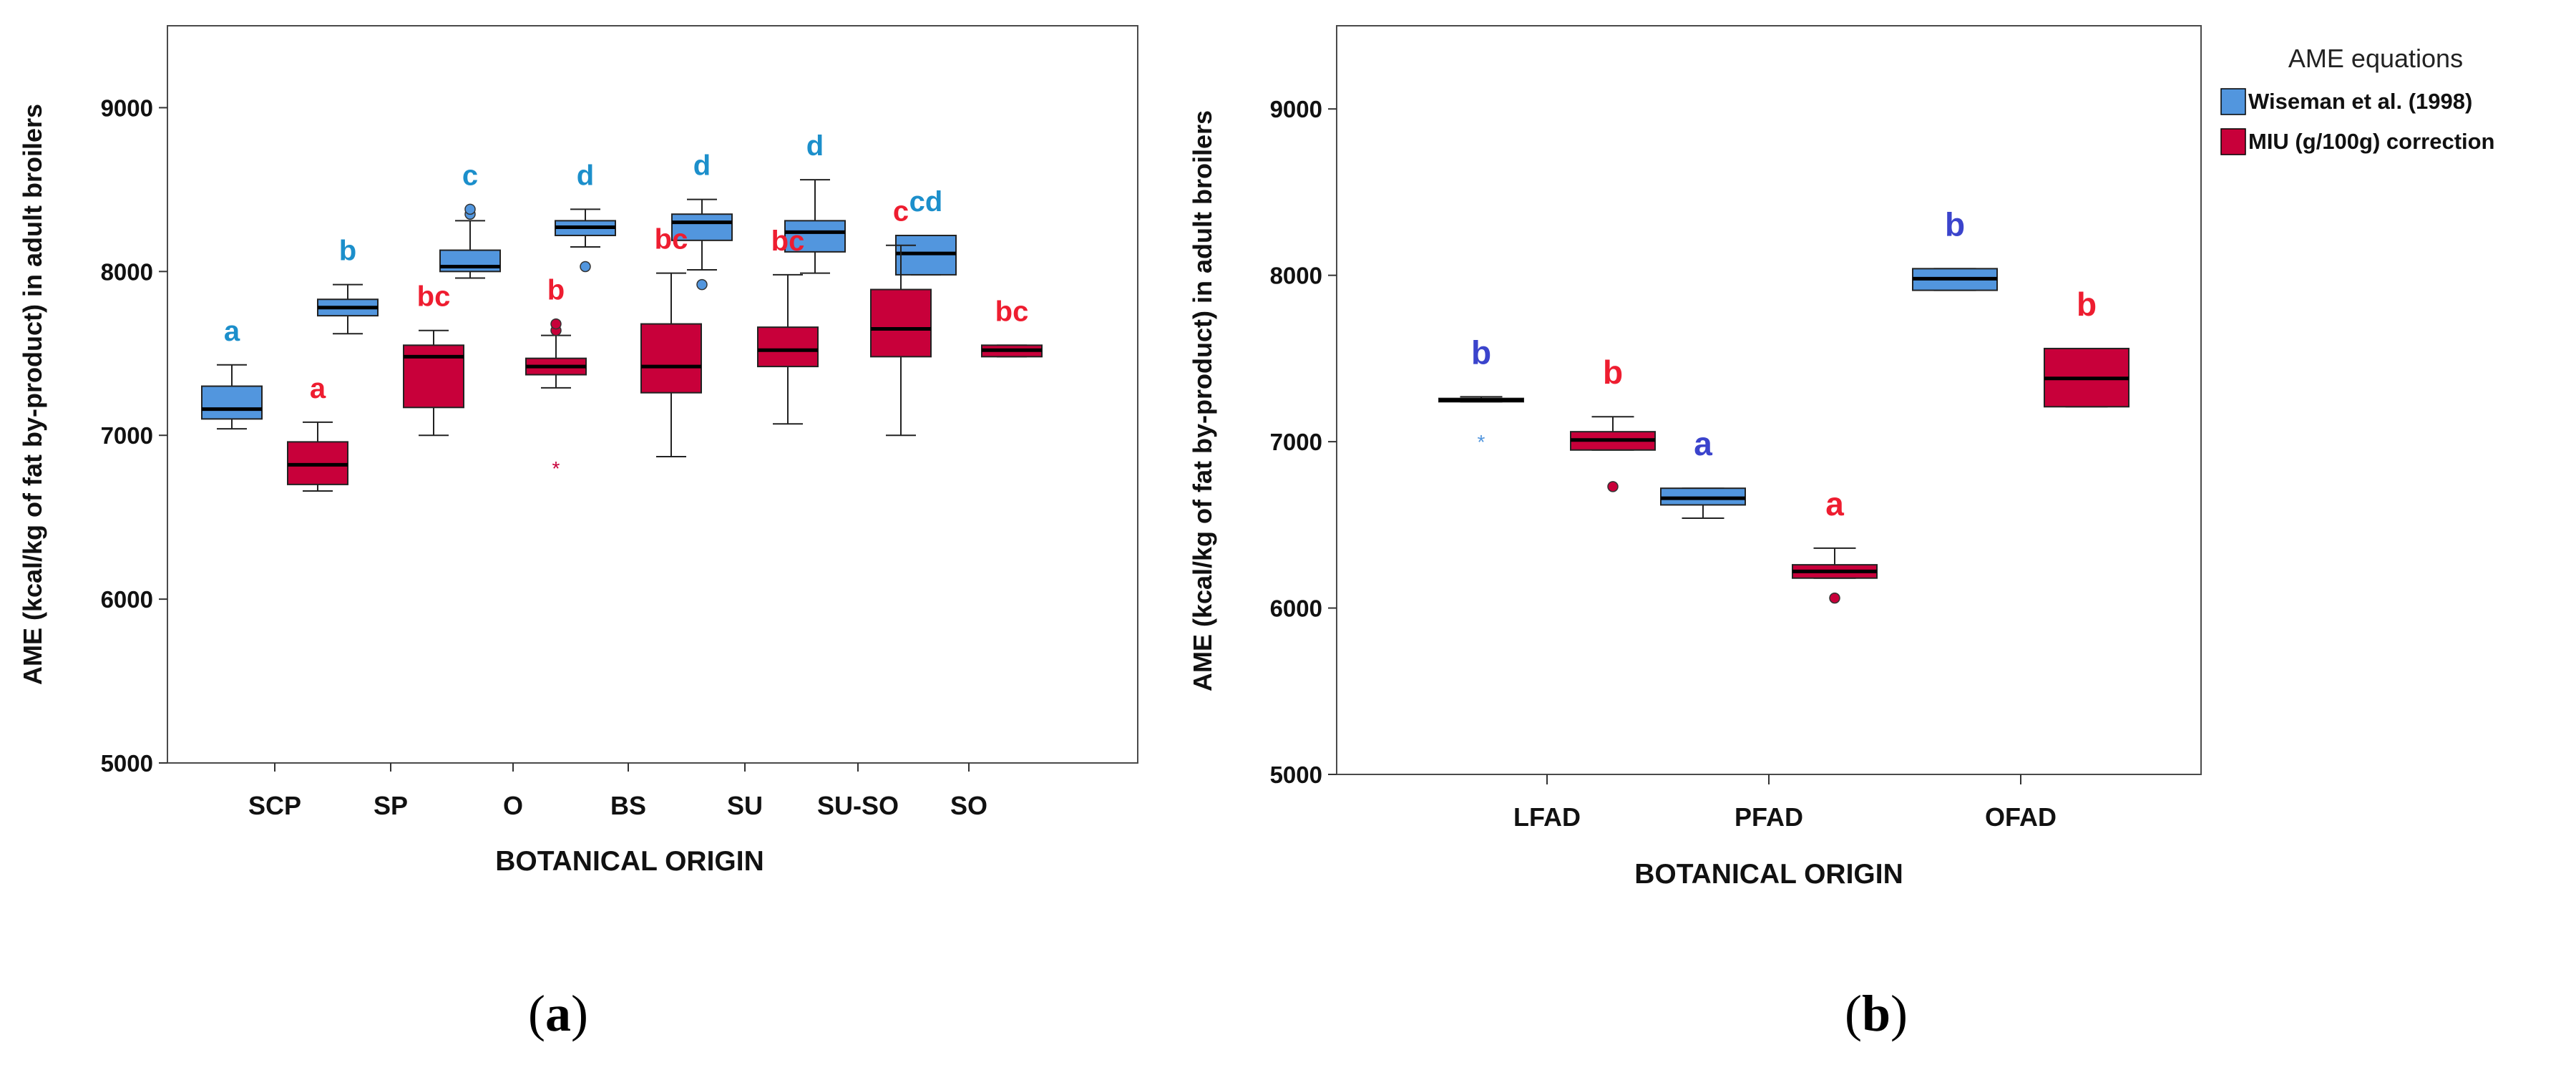 Image resolution: width=2576 pixels, height=1065 pixels. Describe the element at coordinates (788, 325) in the screenshot. I see `box-miu-su: bc` at that location.